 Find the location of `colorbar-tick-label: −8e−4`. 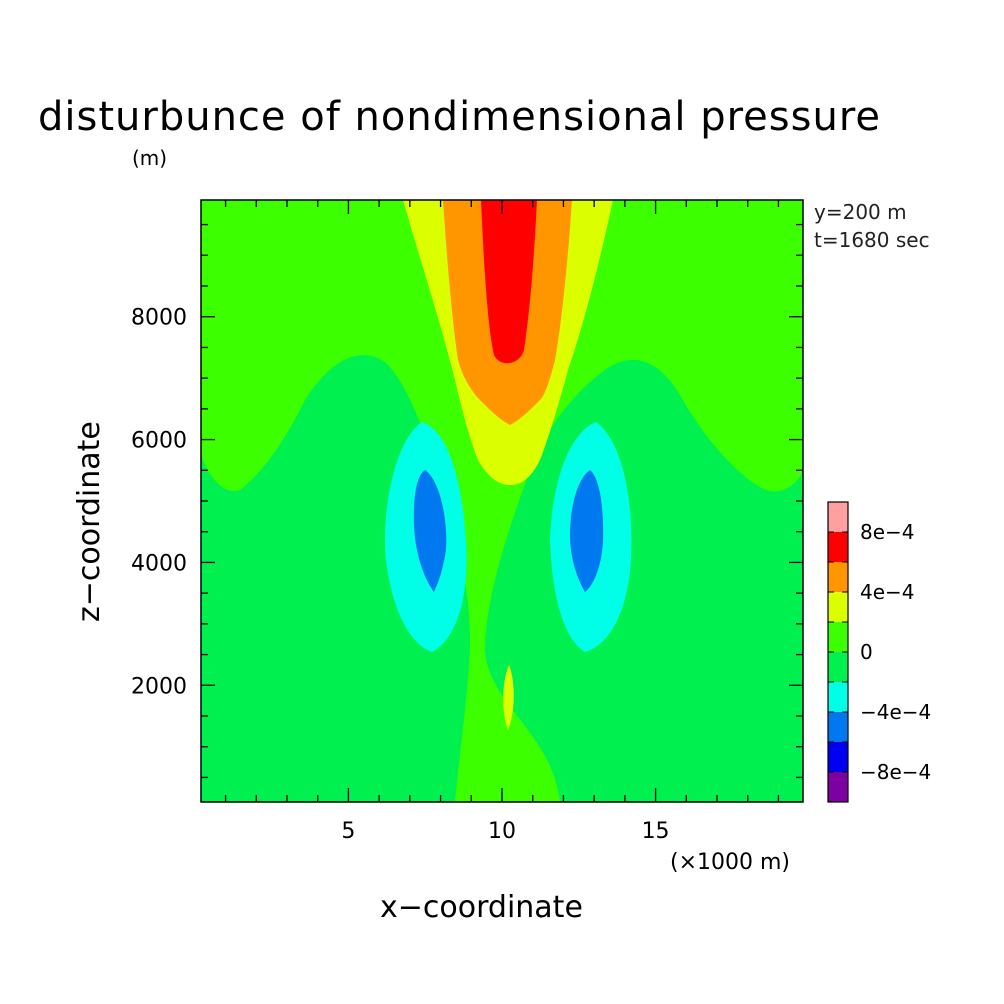

colorbar-tick-label: −8e−4 is located at coordinates (895, 772).